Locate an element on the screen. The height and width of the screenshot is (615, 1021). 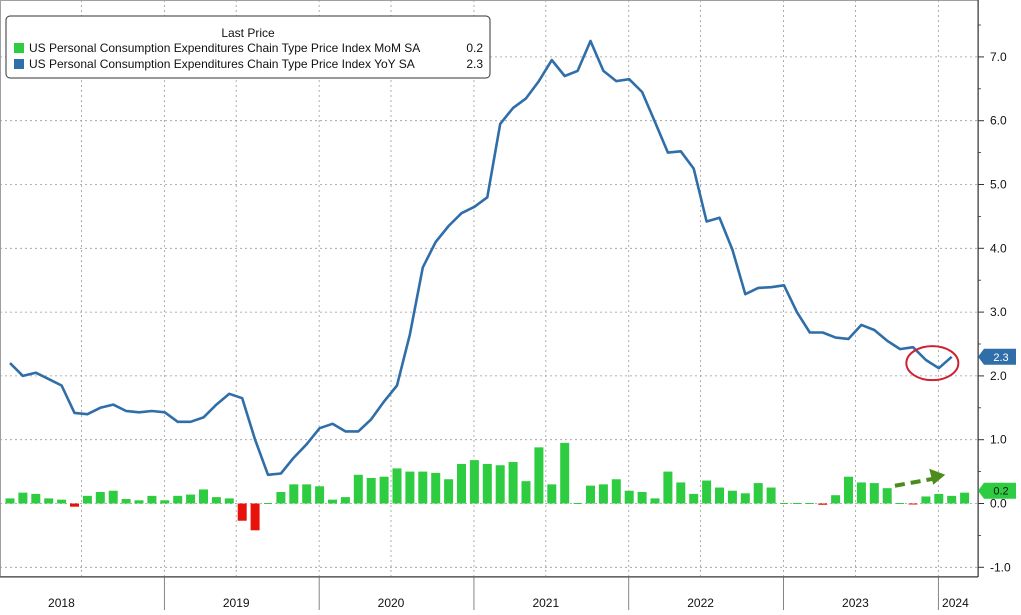
legend-box is located at coordinates (248, 47).